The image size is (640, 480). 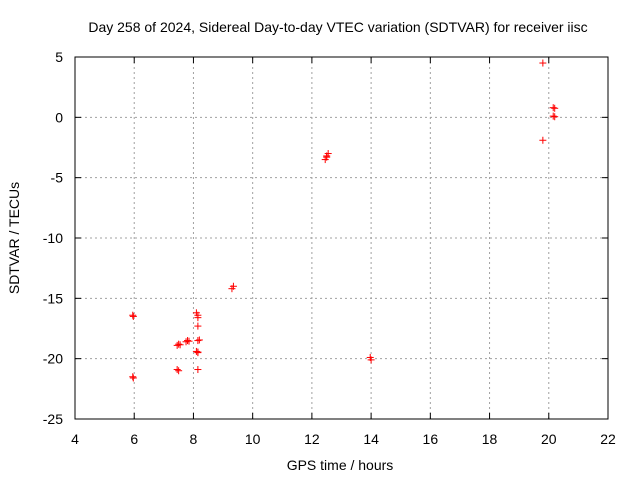 What do you see at coordinates (608, 439) in the screenshot?
I see `x-tick-label: 22` at bounding box center [608, 439].